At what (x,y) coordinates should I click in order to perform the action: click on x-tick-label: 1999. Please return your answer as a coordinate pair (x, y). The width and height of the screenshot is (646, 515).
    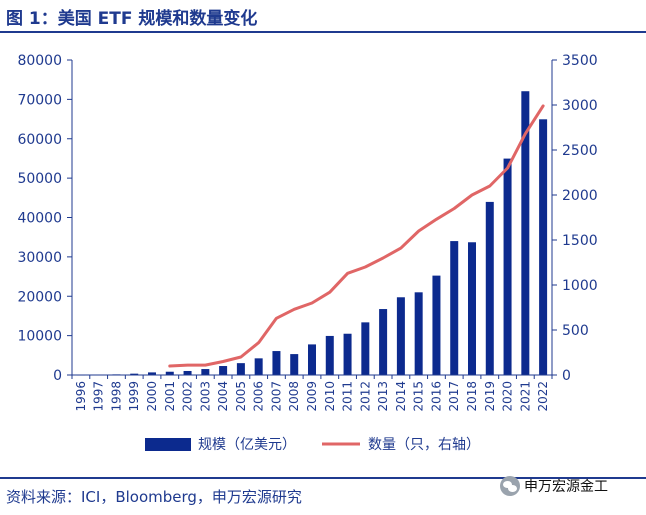
    Looking at the image, I should click on (134, 396).